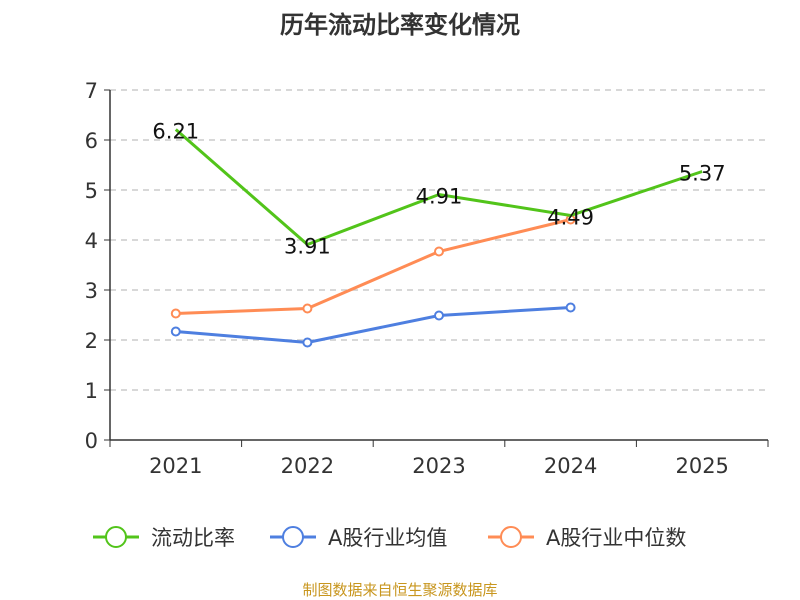  Describe the element at coordinates (175, 466) in the screenshot. I see `x-tick-label: 2021` at that location.